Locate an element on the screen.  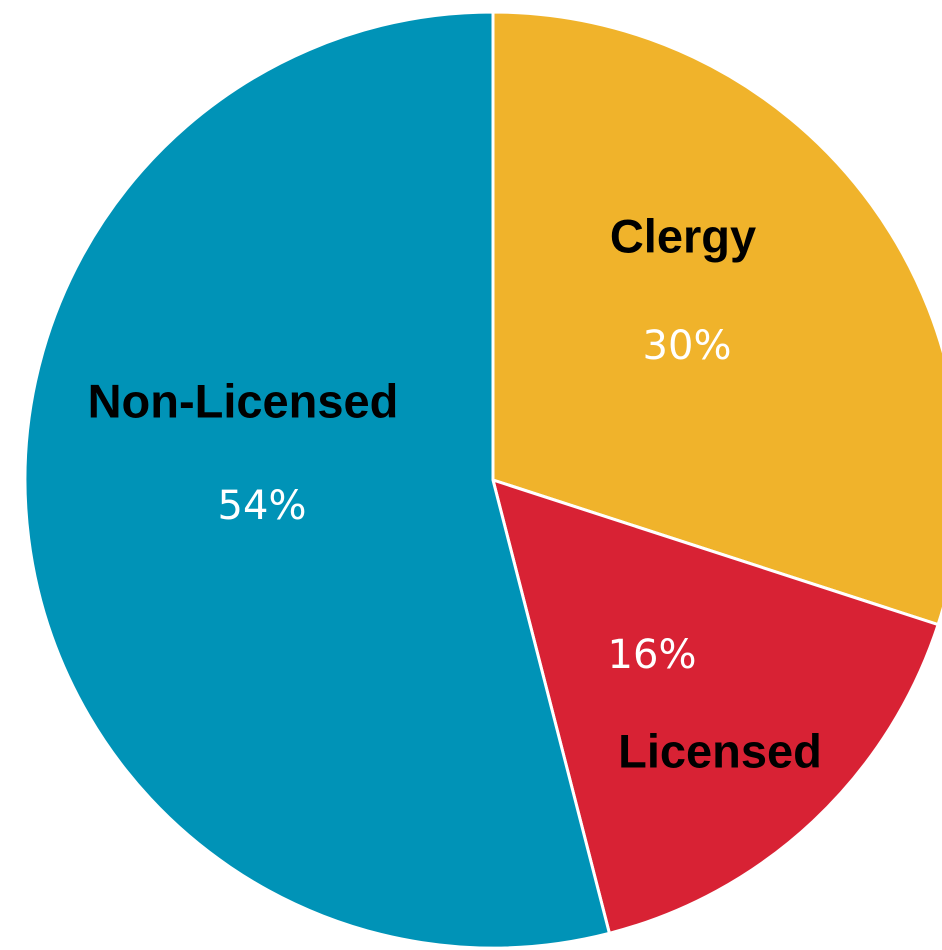
value-label: 54% is located at coordinates (262, 506).